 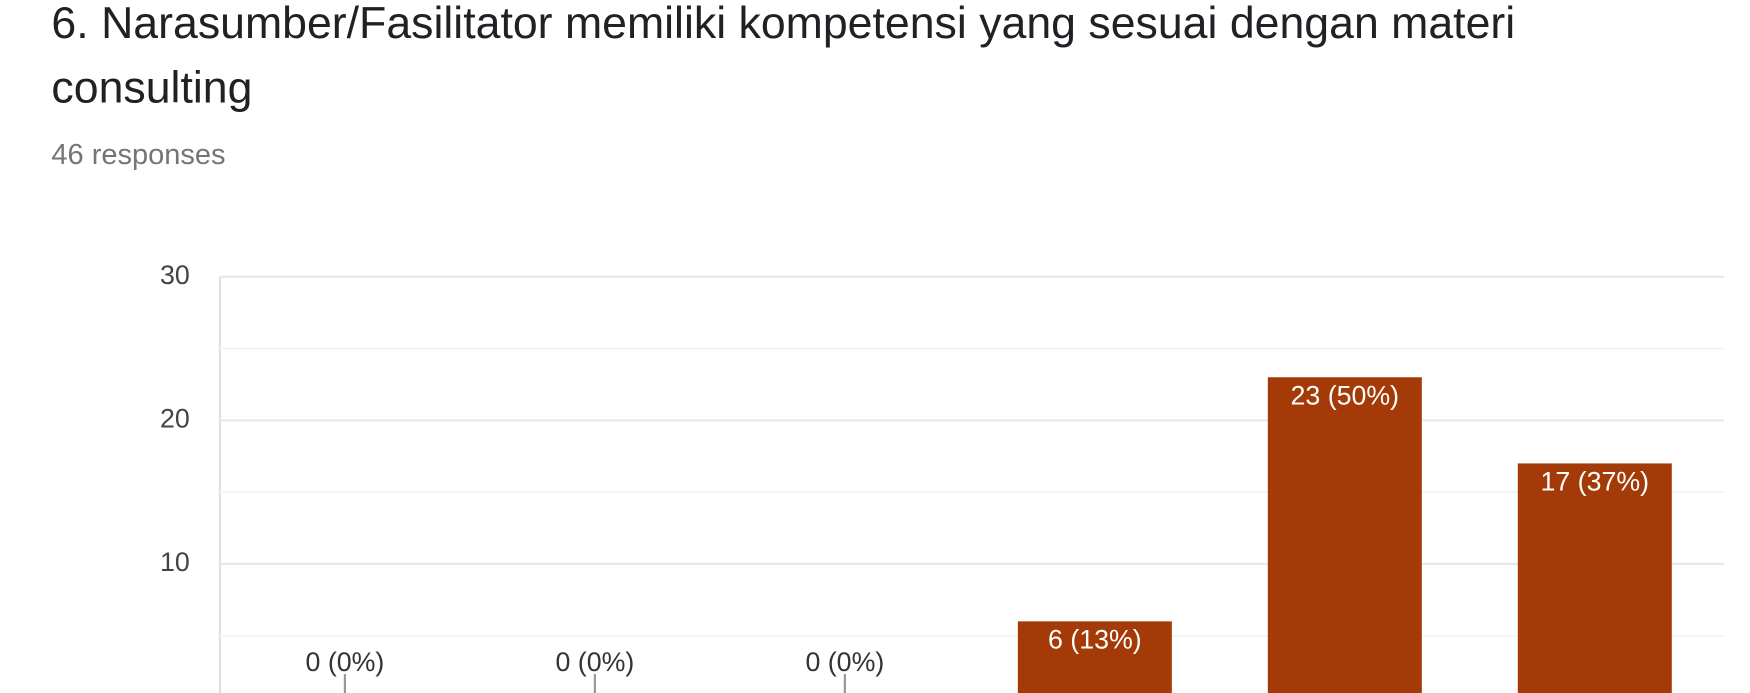 What do you see at coordinates (138, 155) in the screenshot?
I see `chart-subtitle: 46 responses` at bounding box center [138, 155].